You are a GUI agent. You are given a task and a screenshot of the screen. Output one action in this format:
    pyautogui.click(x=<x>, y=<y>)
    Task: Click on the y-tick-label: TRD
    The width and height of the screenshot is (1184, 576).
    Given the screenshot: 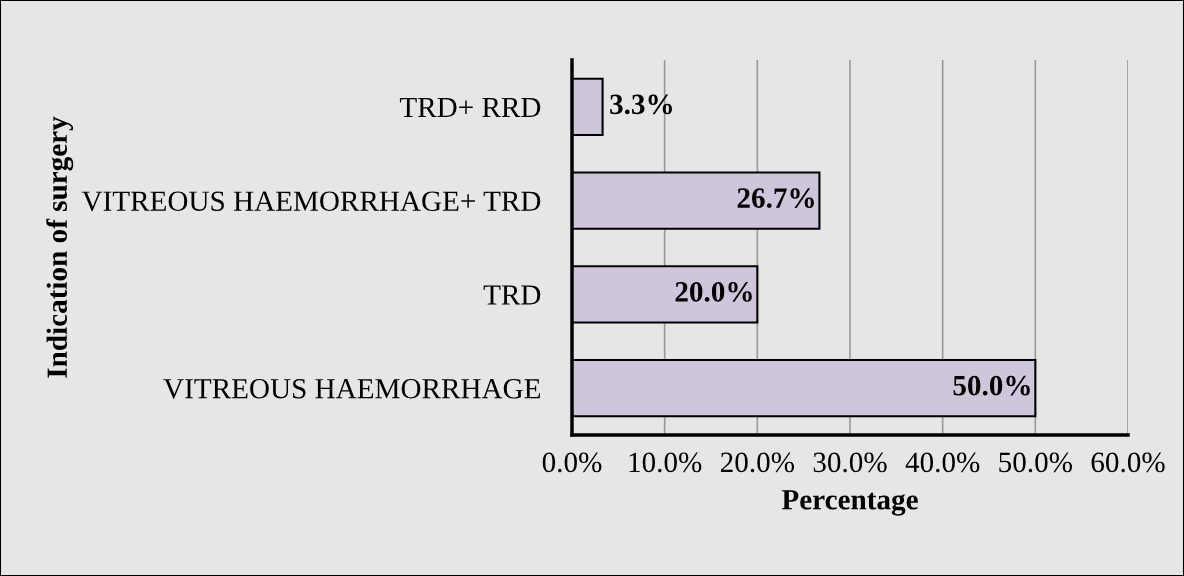 What is the action you would take?
    pyautogui.click(x=512, y=295)
    